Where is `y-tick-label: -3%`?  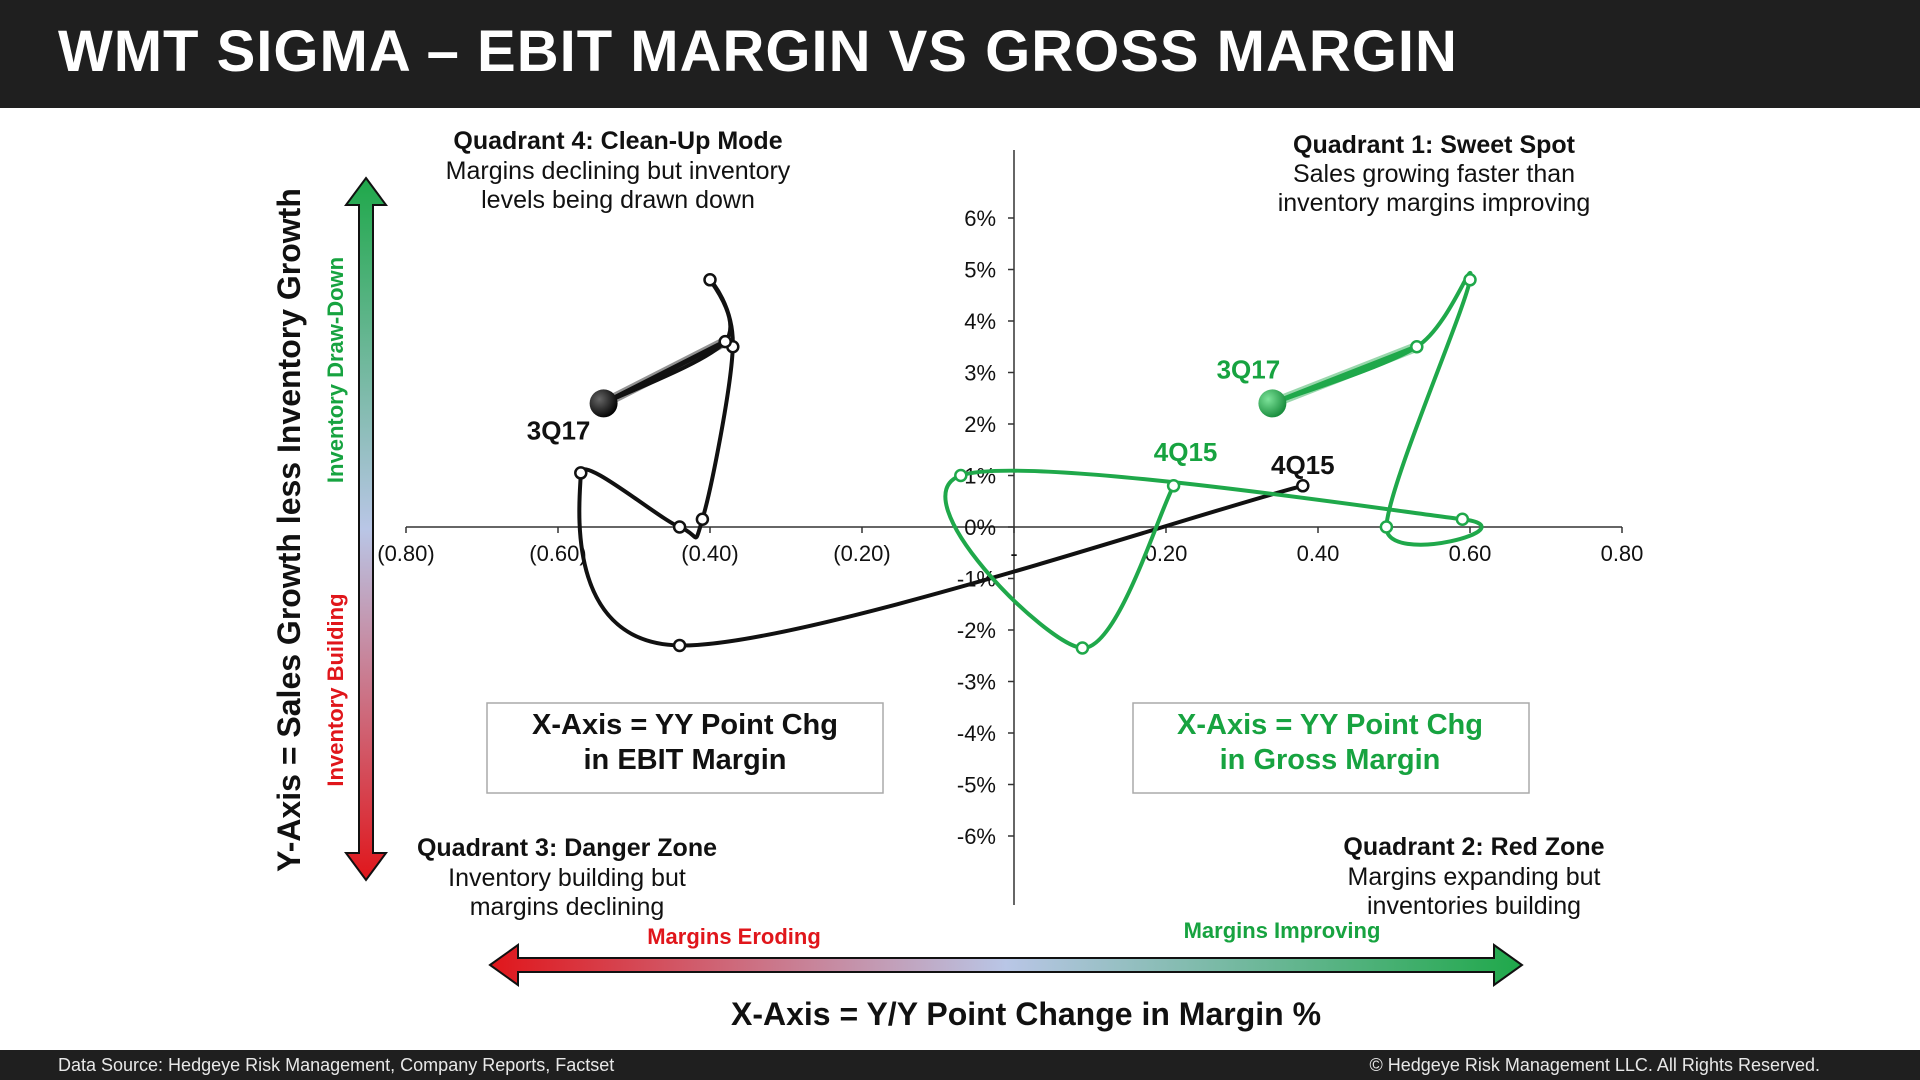
y-tick-label: -3% is located at coordinates (976, 682).